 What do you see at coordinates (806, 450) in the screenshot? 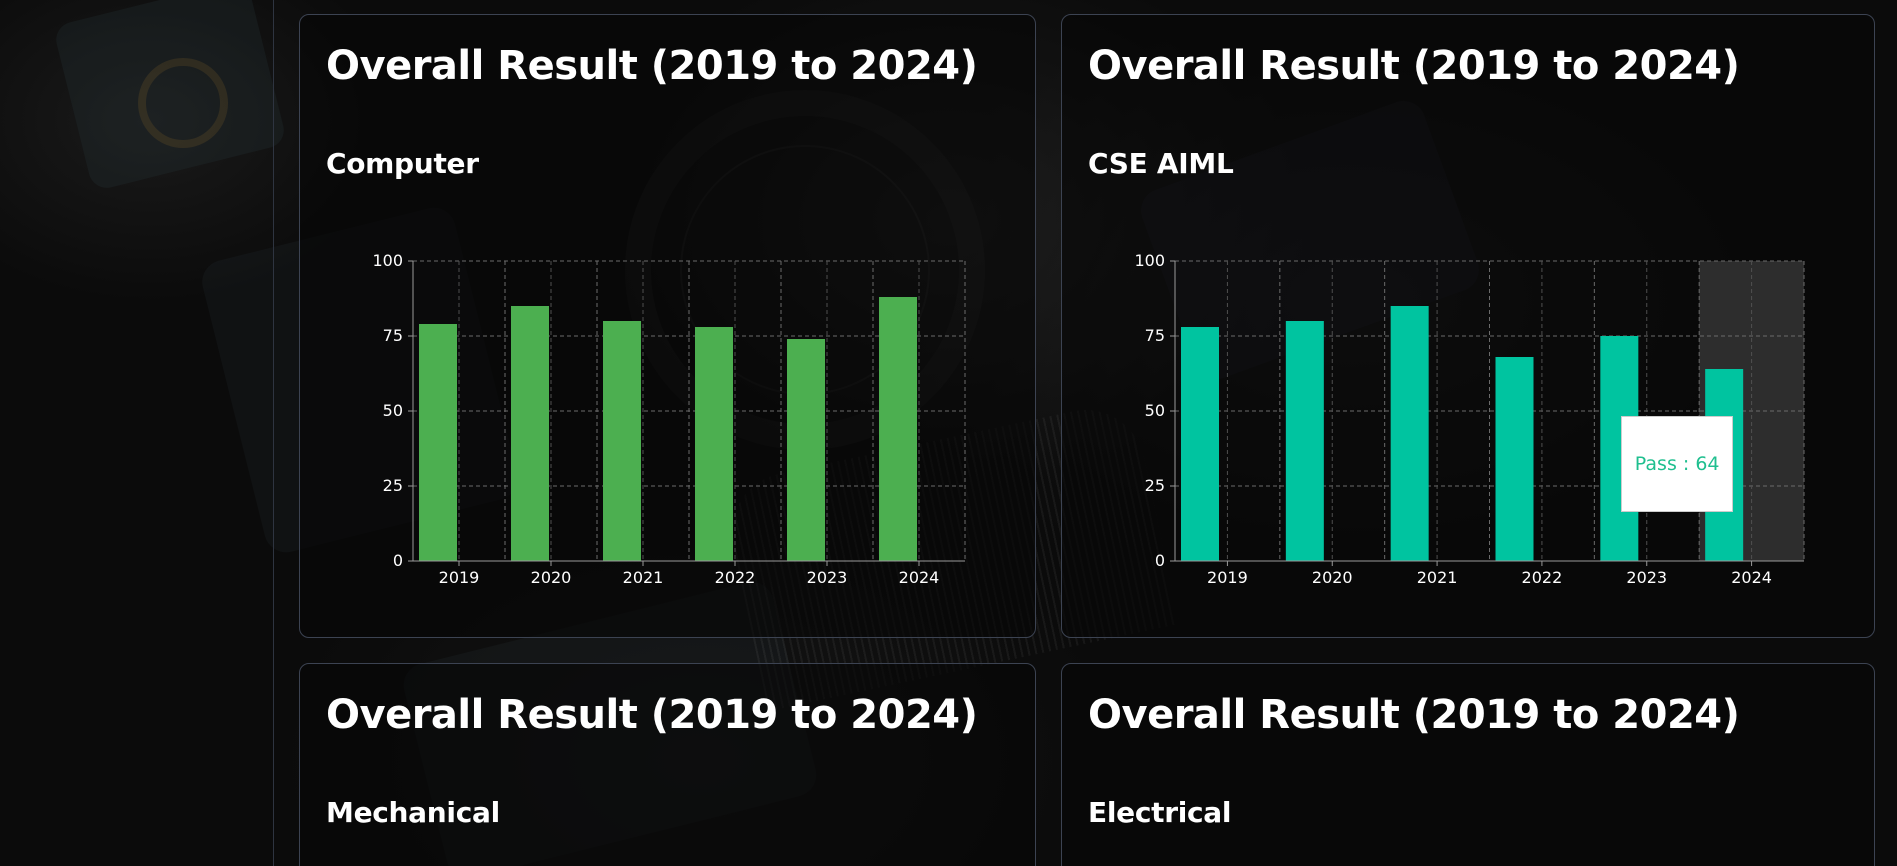
I see `bar-2023` at bounding box center [806, 450].